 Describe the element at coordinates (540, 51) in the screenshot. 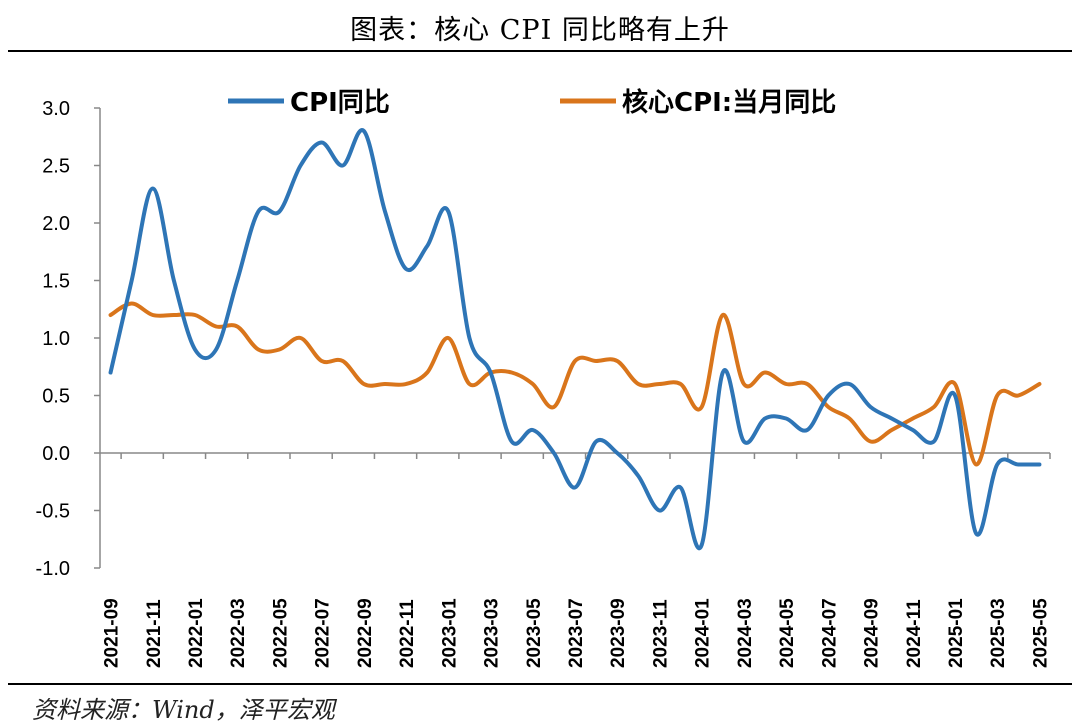

I see `title-divider` at that location.